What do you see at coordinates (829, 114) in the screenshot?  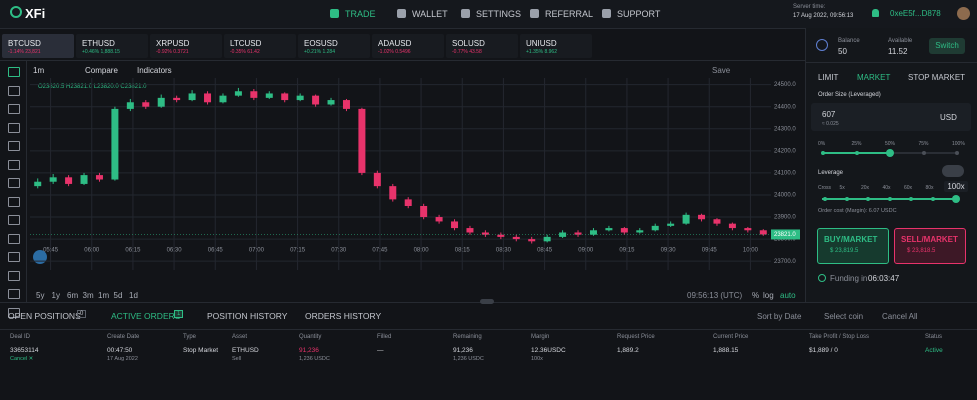 I see `order-size: 607` at bounding box center [829, 114].